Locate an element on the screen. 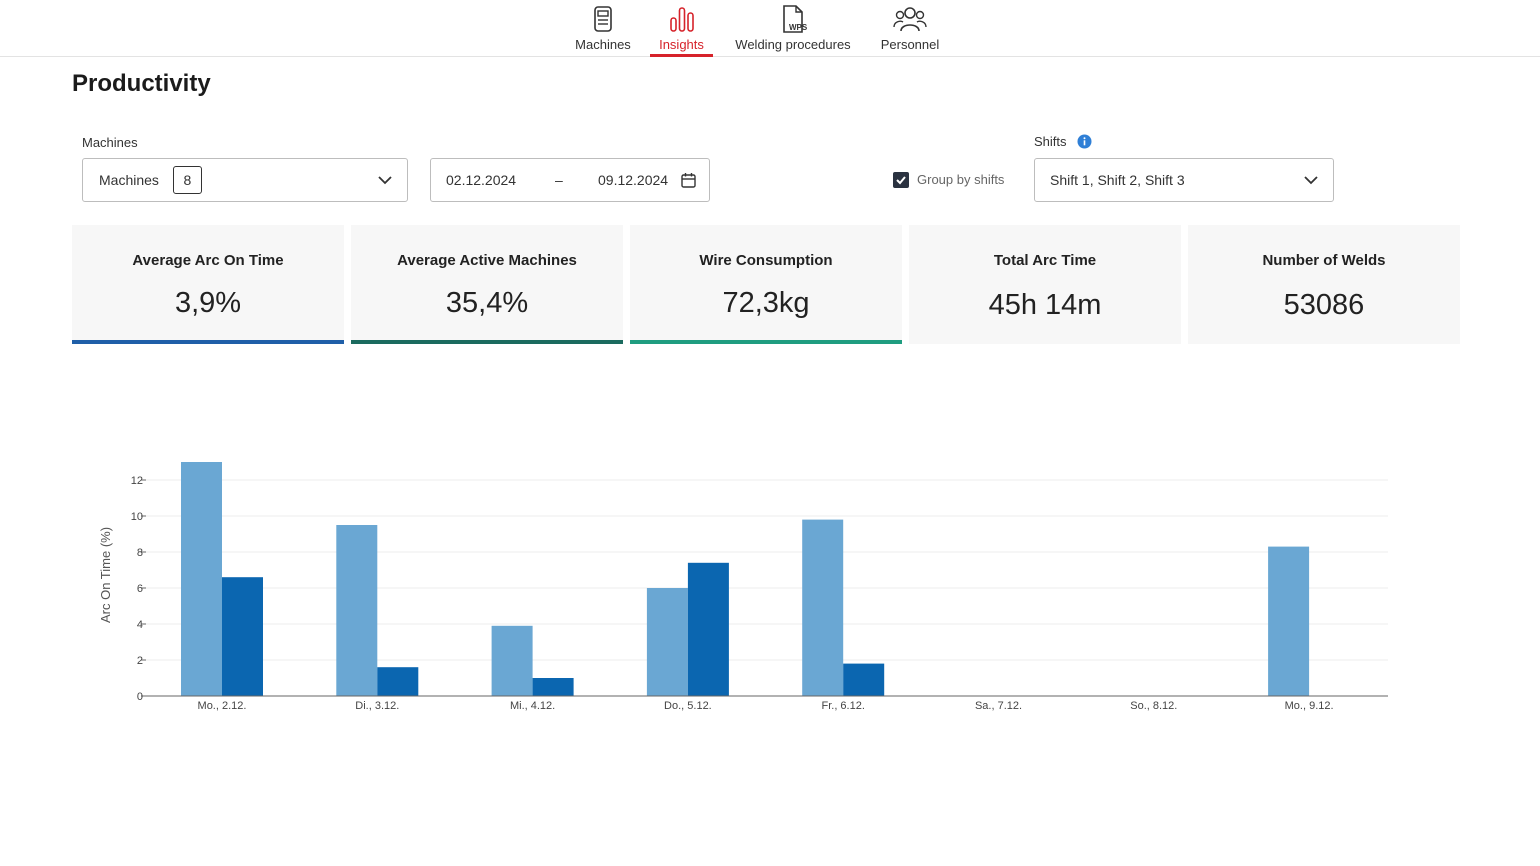  kpi-value: 45h 14m is located at coordinates (1045, 305).